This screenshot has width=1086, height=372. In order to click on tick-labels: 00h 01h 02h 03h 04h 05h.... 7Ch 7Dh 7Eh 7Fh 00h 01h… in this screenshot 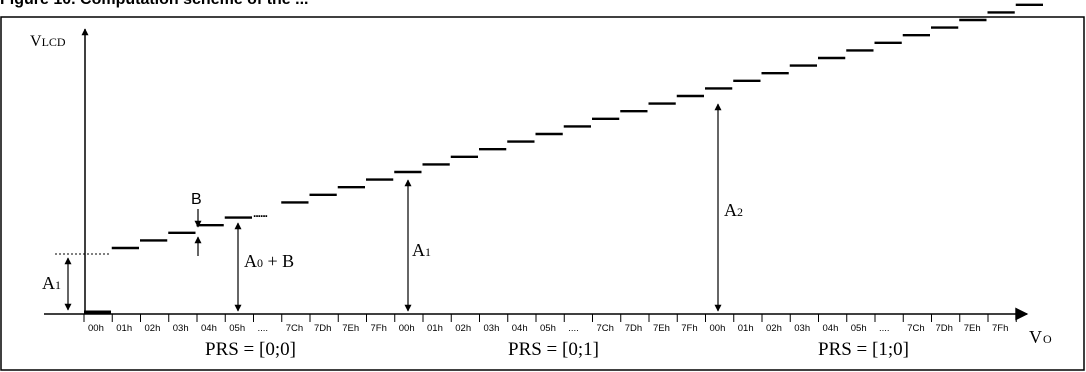, I will do `click(548, 328)`.